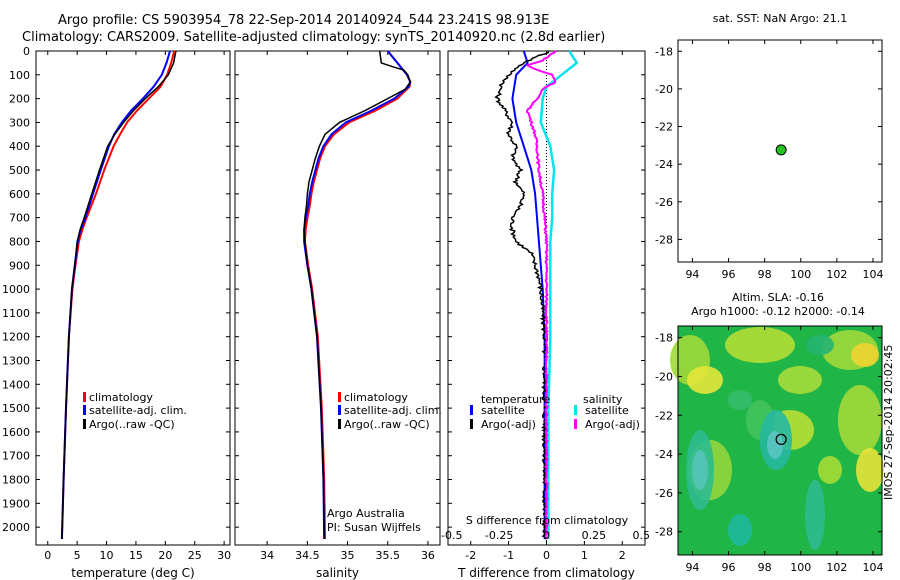 Image resolution: width=900 pixels, height=580 pixels. Describe the element at coordinates (800, 274) in the screenshot. I see `map-x-tick-label: 100` at that location.